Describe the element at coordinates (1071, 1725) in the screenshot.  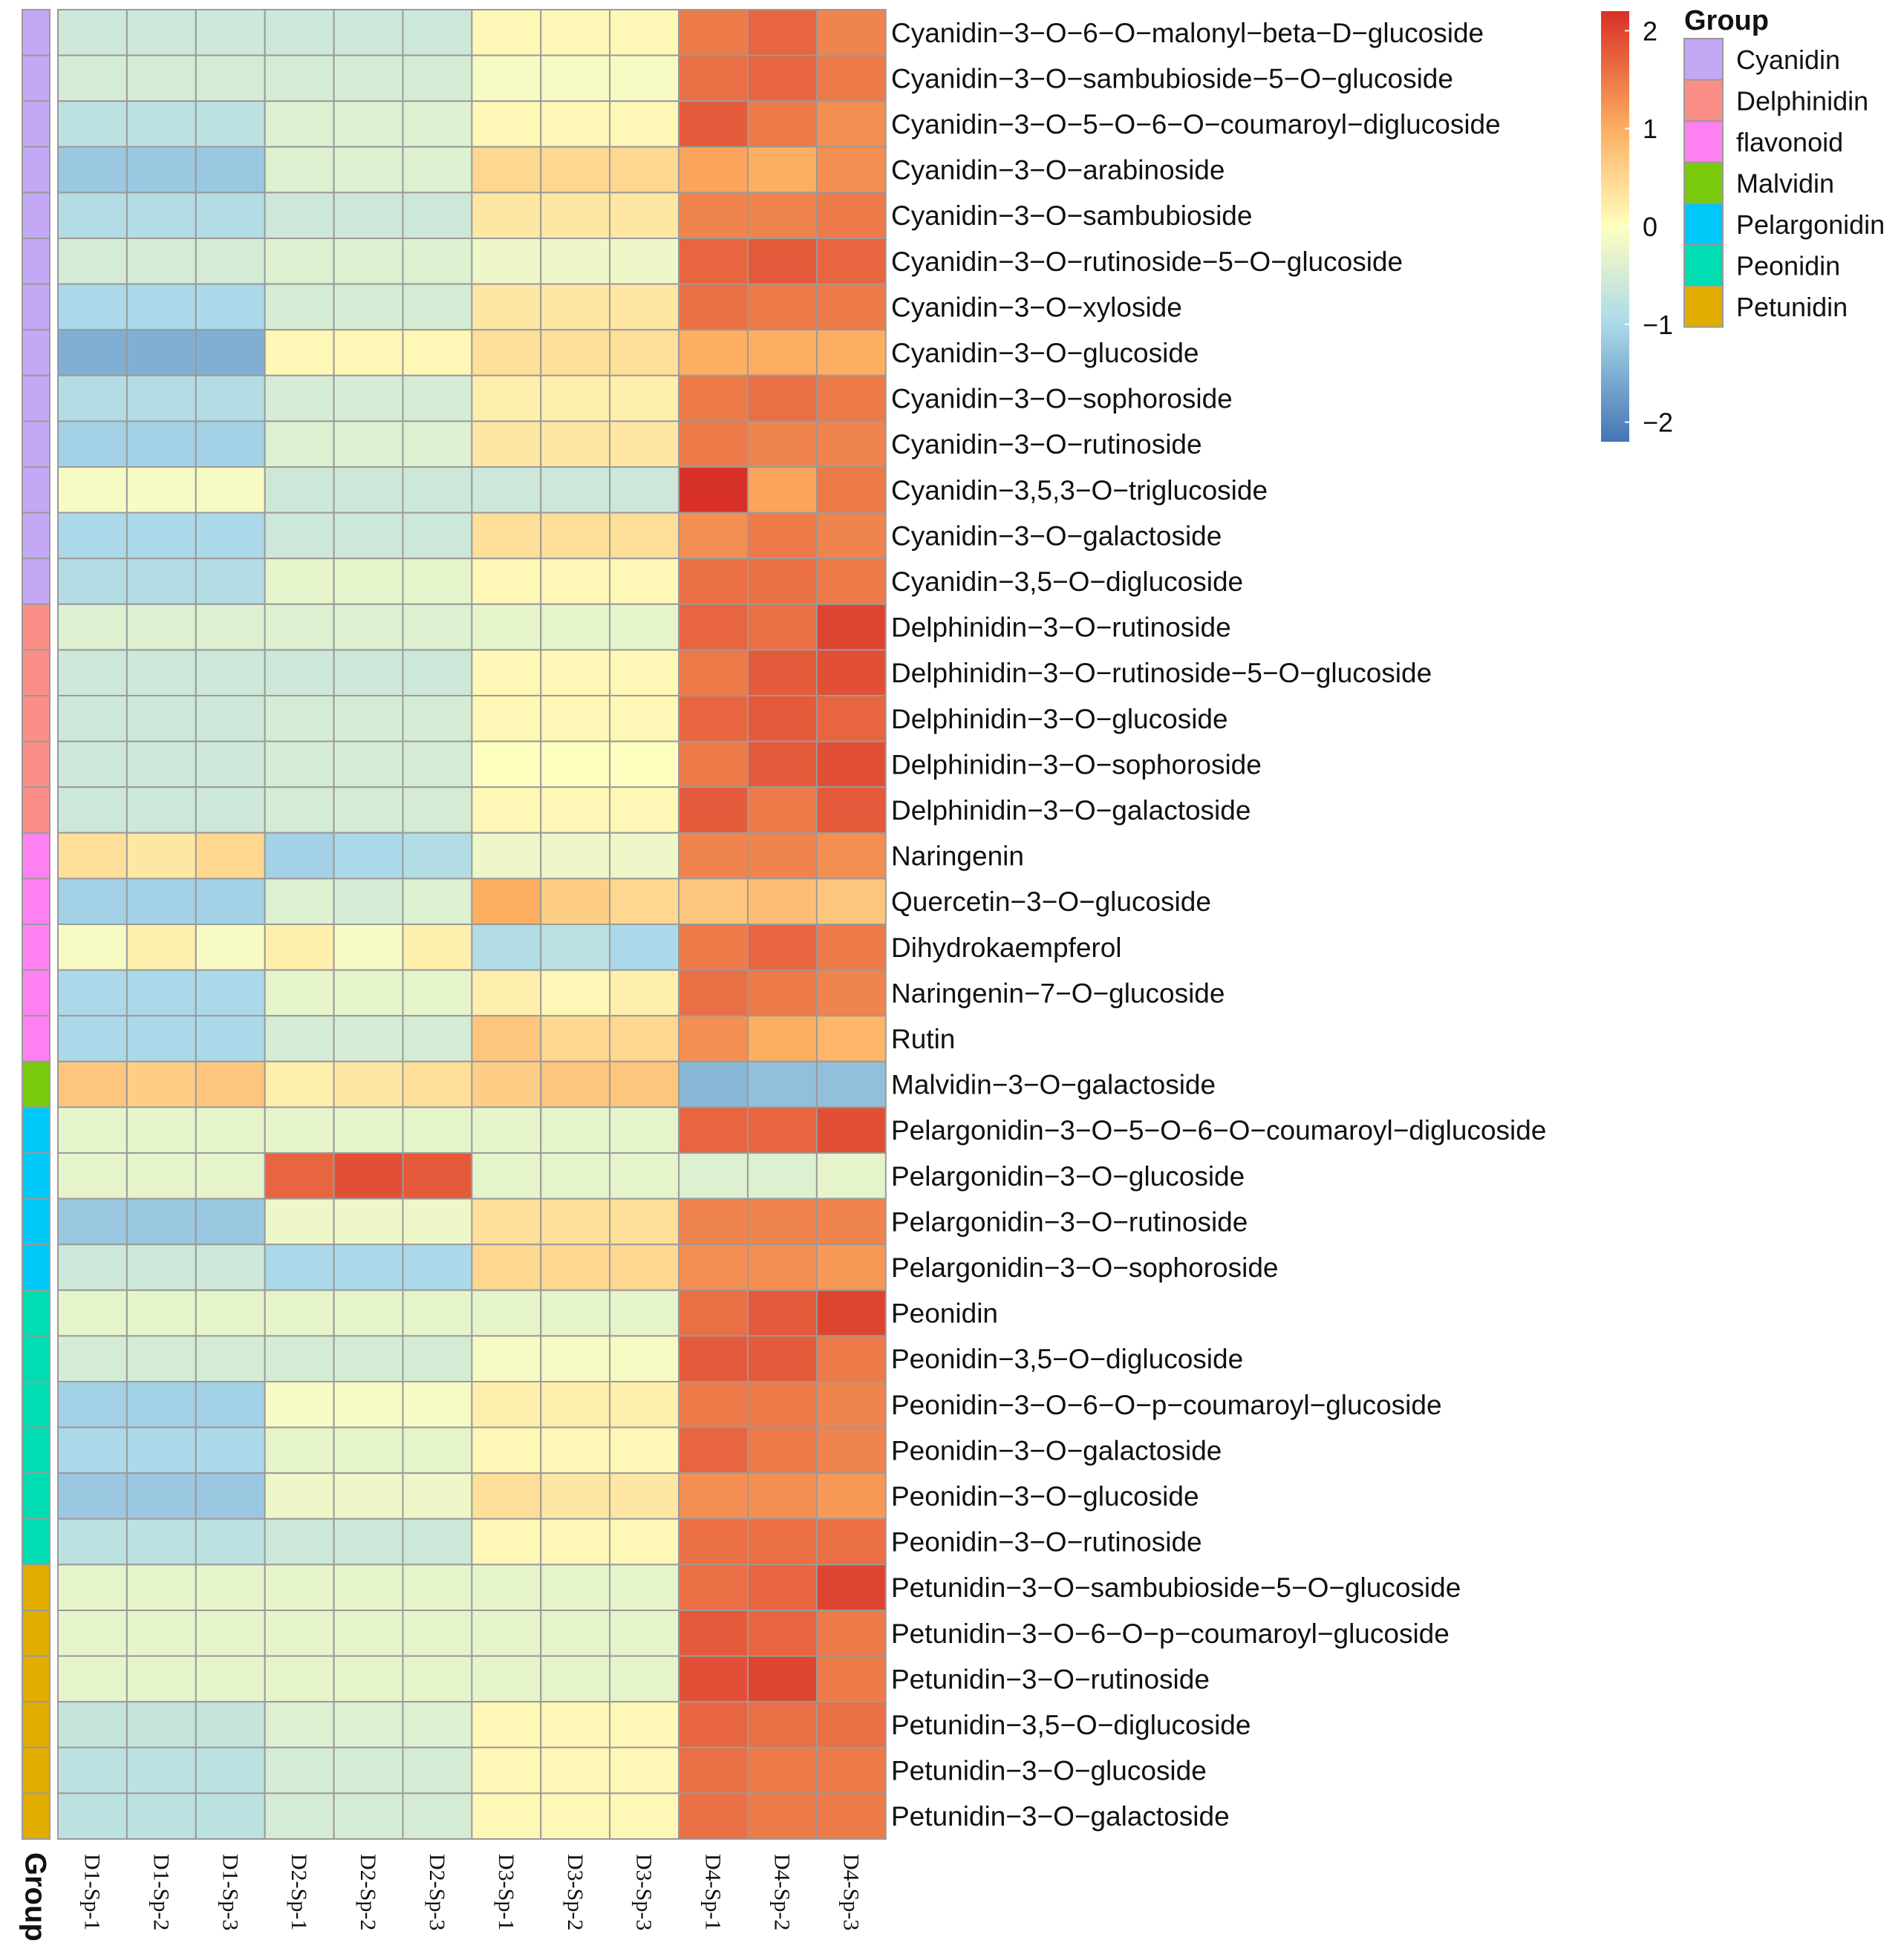
I see `row-label-petunidin-3-5-o-diglucoside: Petunidin−3,5−O−diglucoside` at that location.